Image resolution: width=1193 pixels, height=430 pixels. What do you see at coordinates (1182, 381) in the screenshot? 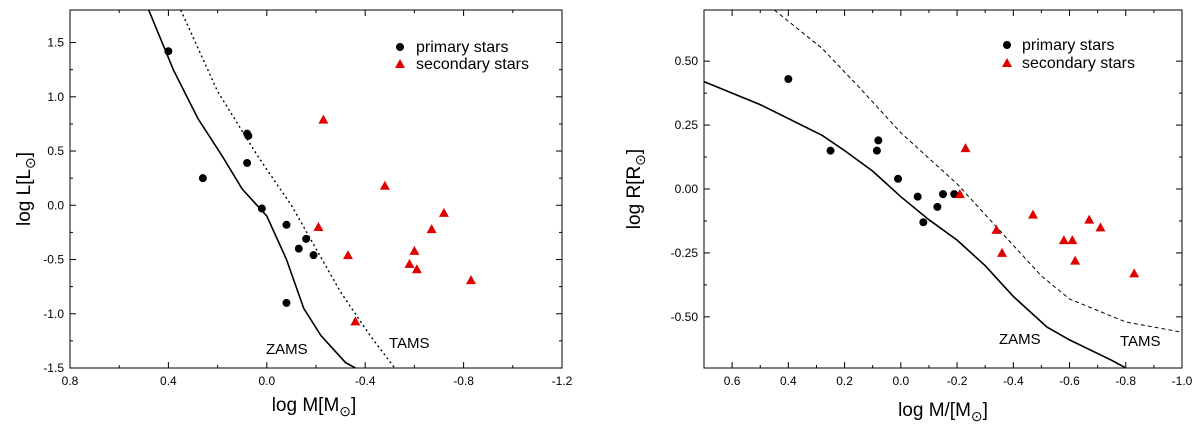
I see `x-tick-label: -1.0` at bounding box center [1182, 381].